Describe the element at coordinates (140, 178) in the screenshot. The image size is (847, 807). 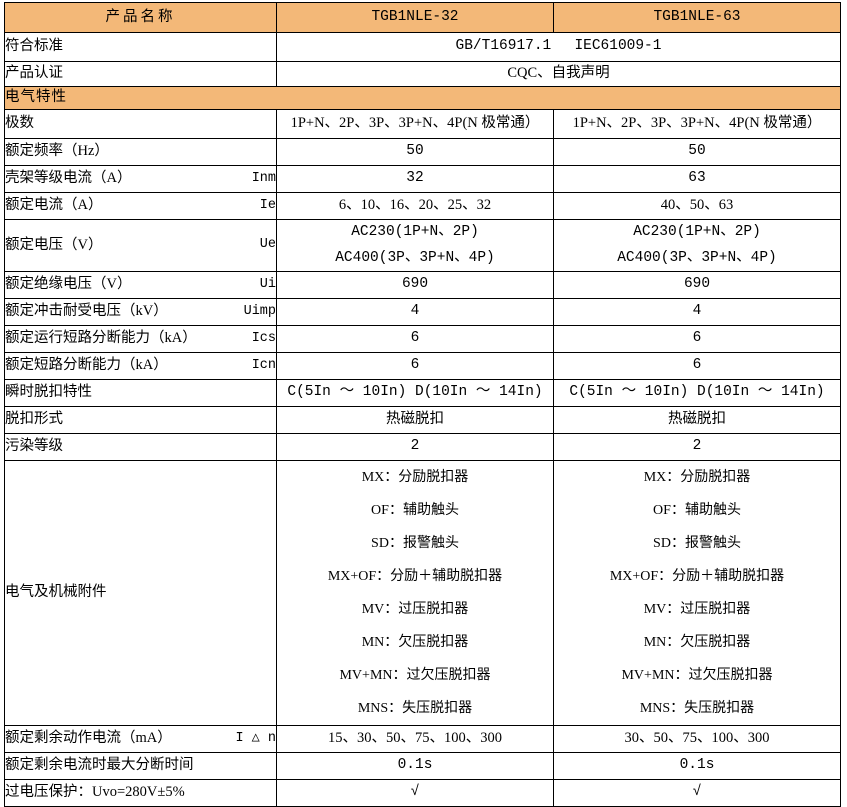
I see `row-label-frame-current: 壳架等级电流（A） Inm` at that location.